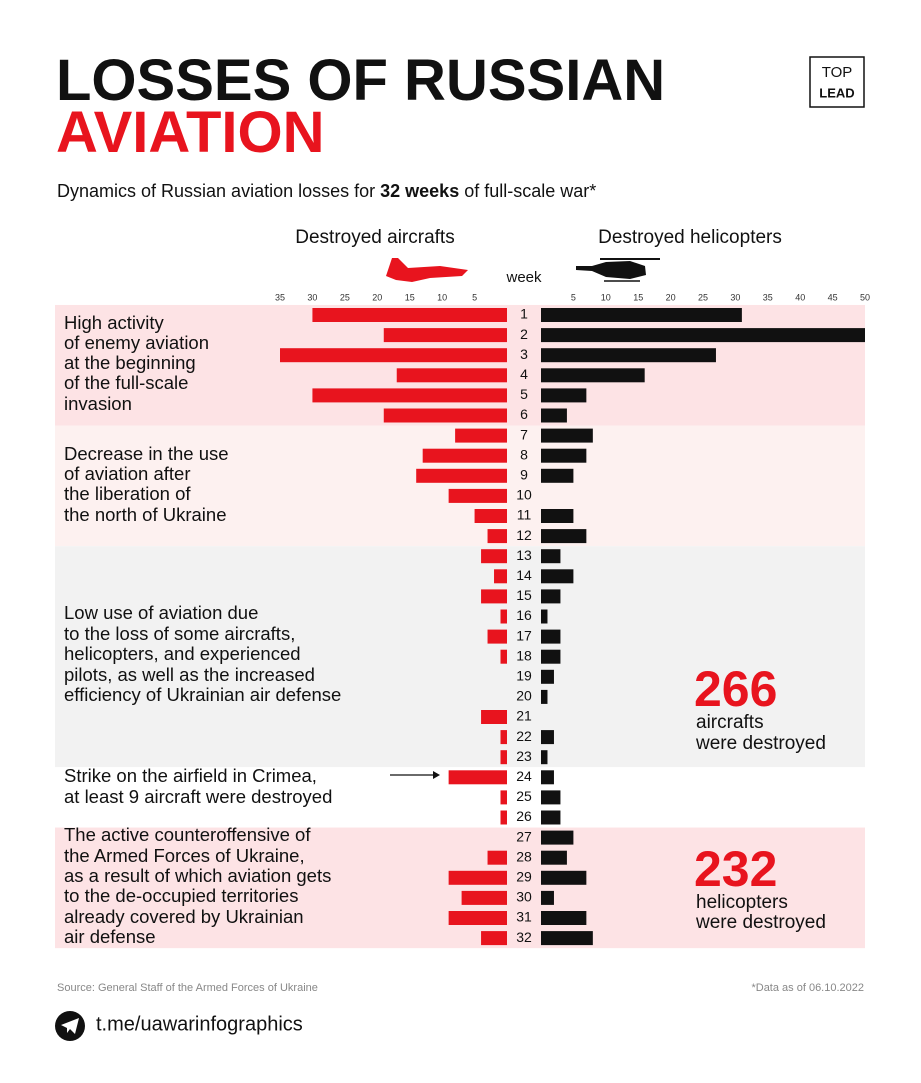  What do you see at coordinates (836, 92) in the screenshot?
I see `logo-bottom: LEAD` at bounding box center [836, 92].